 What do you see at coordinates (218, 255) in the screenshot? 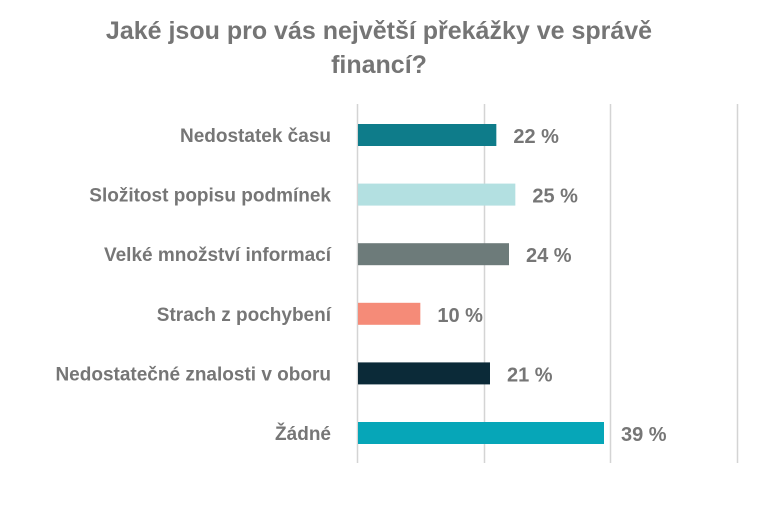
I see `category-label: Velké množství informací` at bounding box center [218, 255].